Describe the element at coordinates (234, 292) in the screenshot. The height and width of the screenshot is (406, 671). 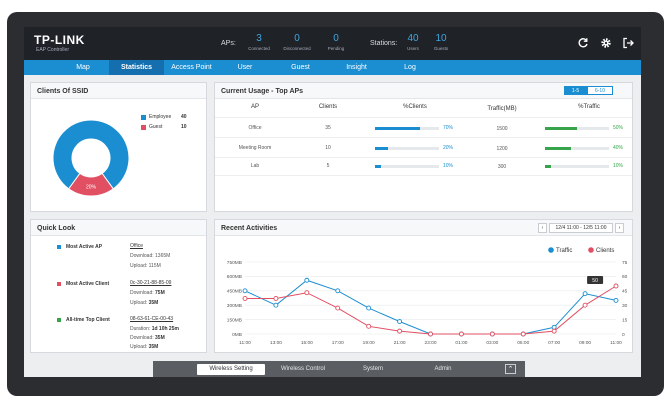
I see `y-left-tick-label: 450MB` at that location.